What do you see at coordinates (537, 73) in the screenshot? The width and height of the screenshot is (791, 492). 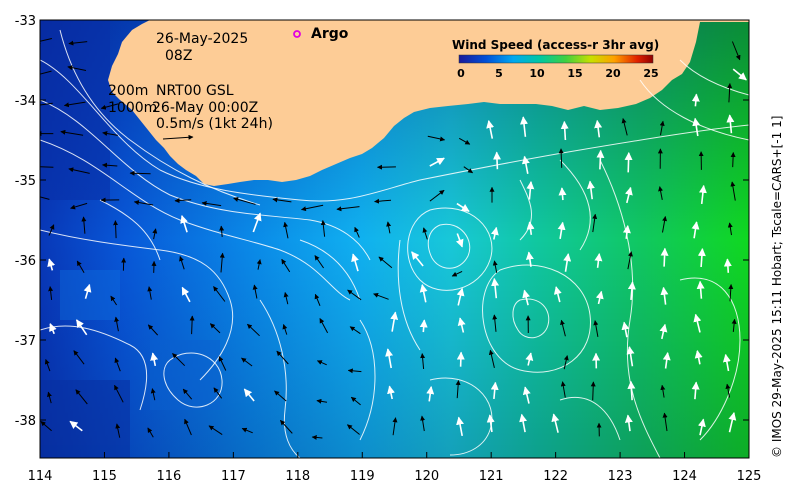 I see `legend-tick-label: 10` at bounding box center [537, 73].